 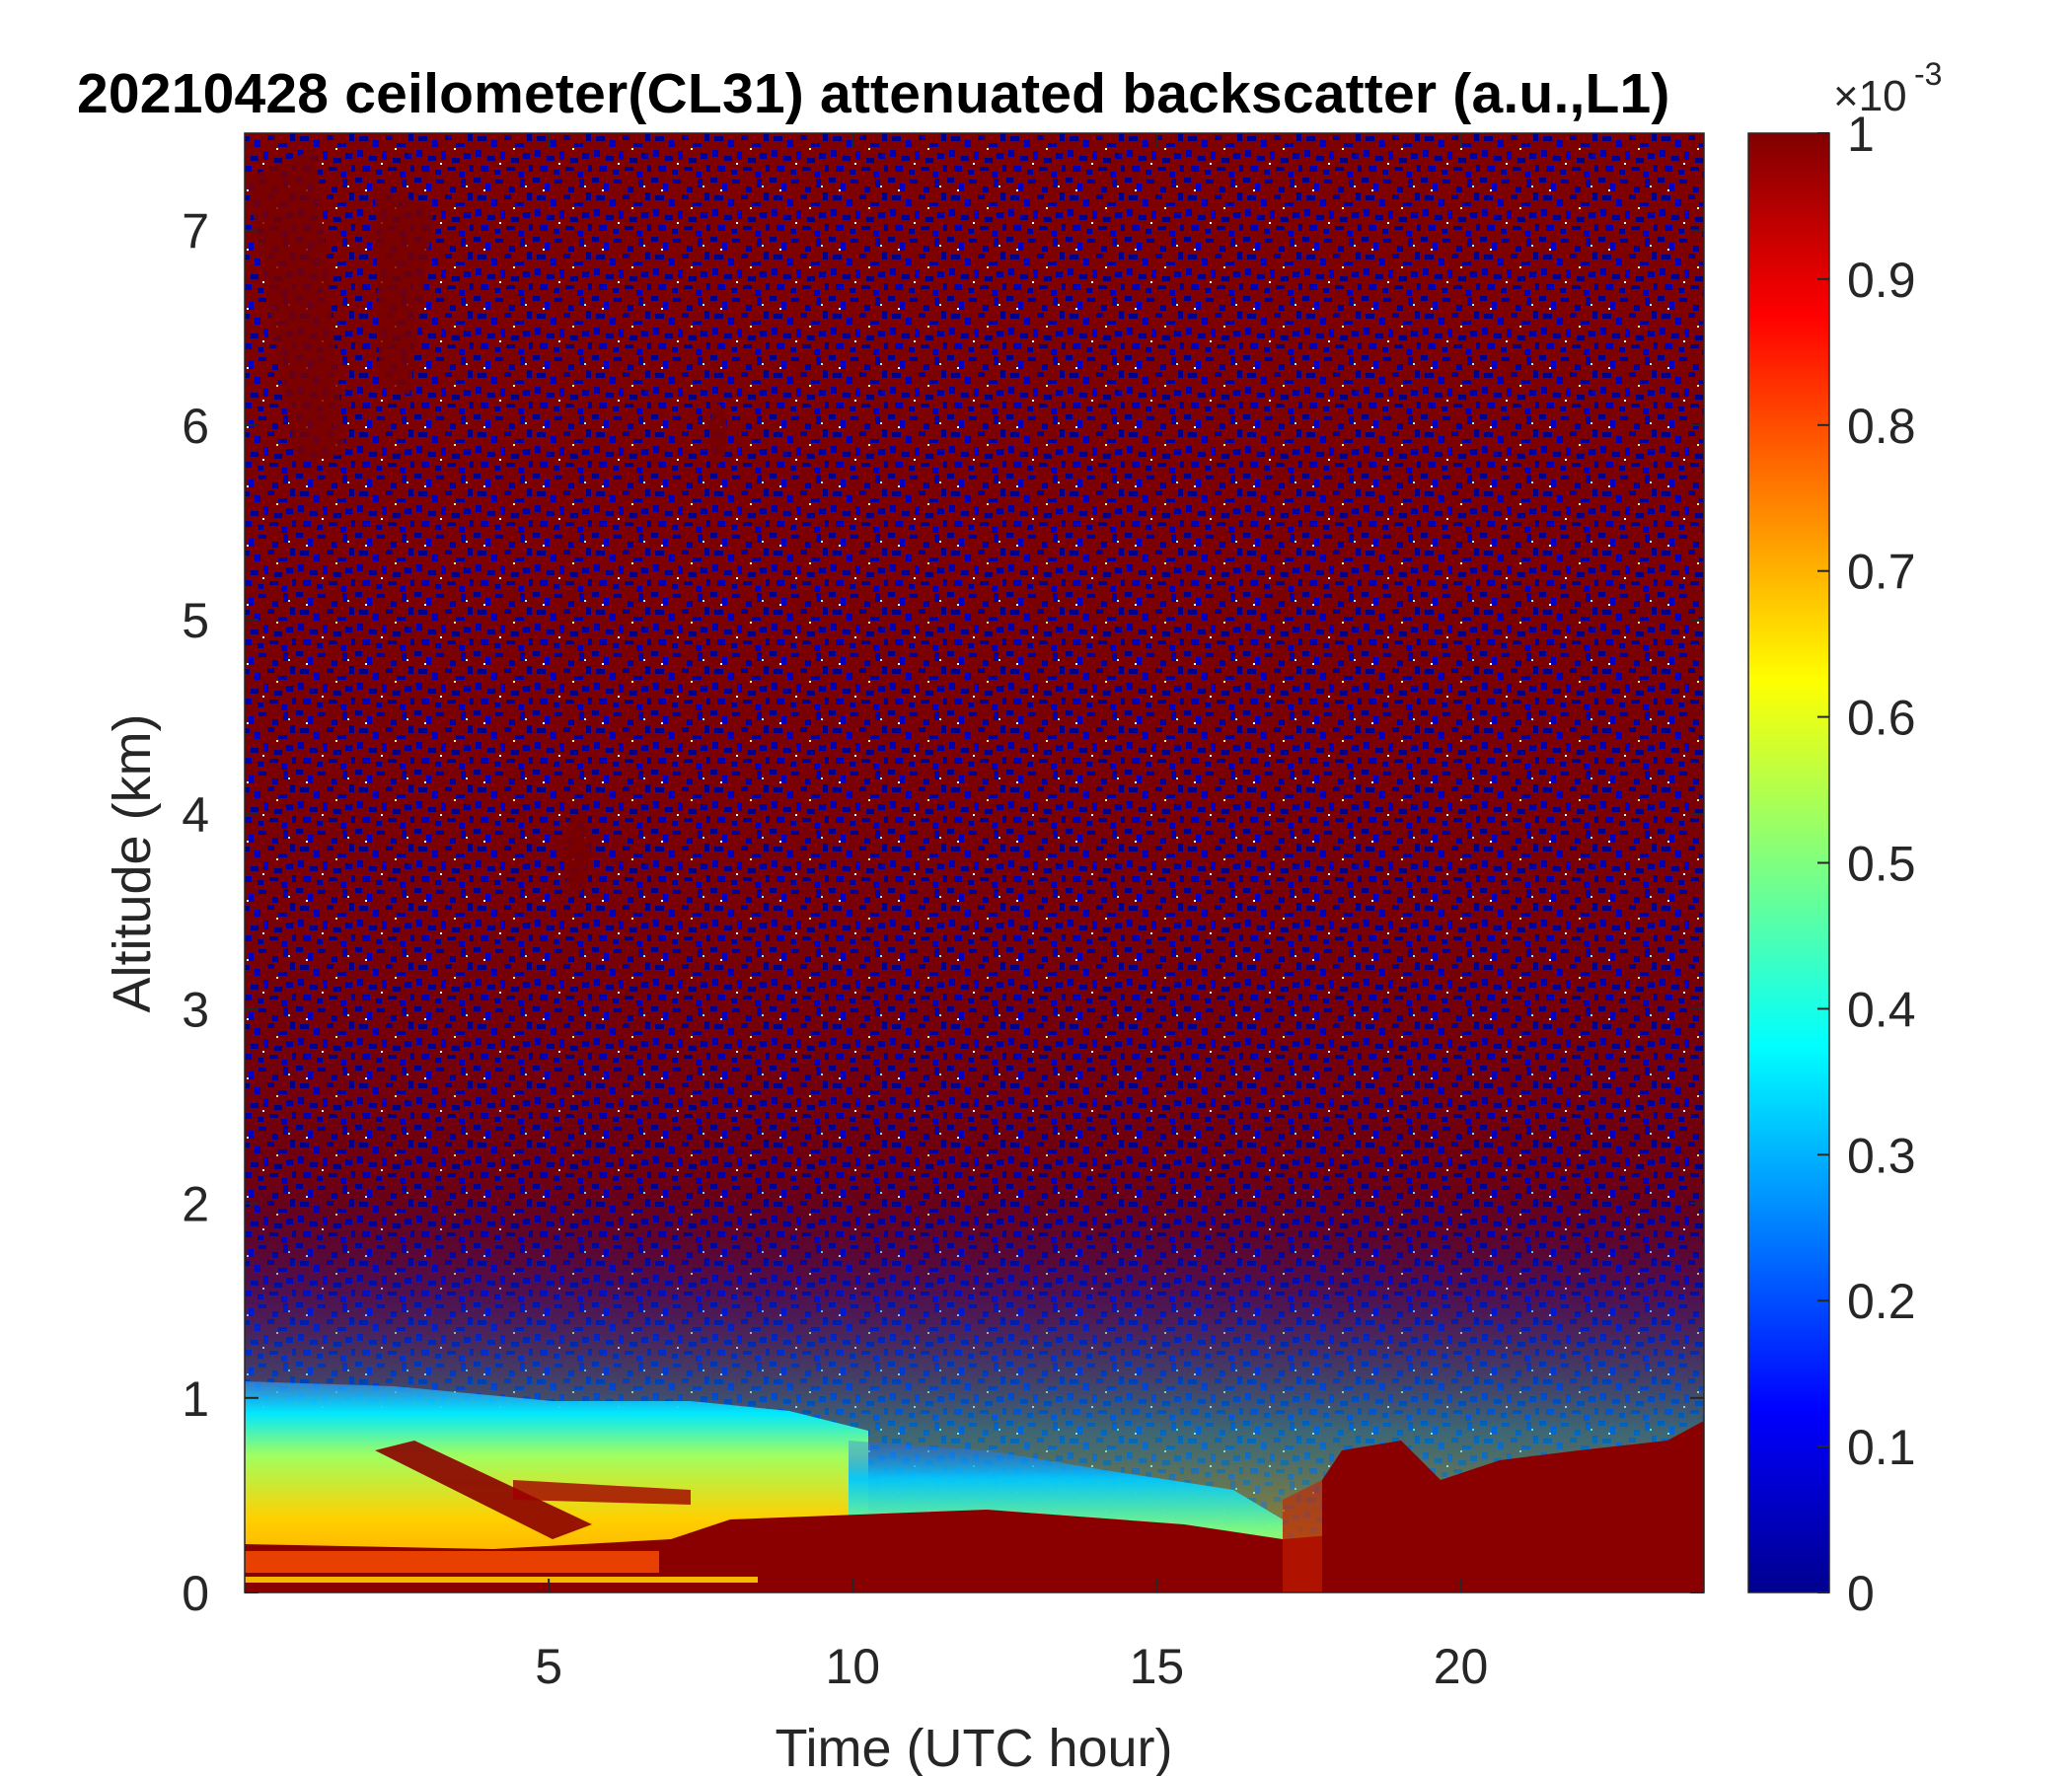 What do you see at coordinates (1882, 573) in the screenshot?
I see `colorbar-tick-label: 0.7` at bounding box center [1882, 573].